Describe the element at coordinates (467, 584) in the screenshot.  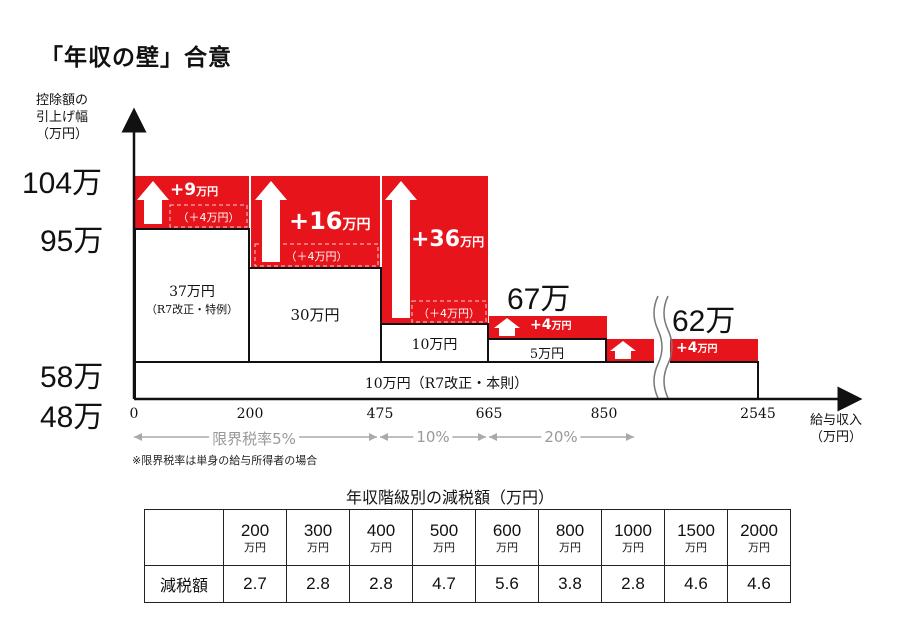
I see `table-row: 減税額 2.7 2.8 2.8 4.7 5.6 3.8 2.8 4.6 4.6` at that location.